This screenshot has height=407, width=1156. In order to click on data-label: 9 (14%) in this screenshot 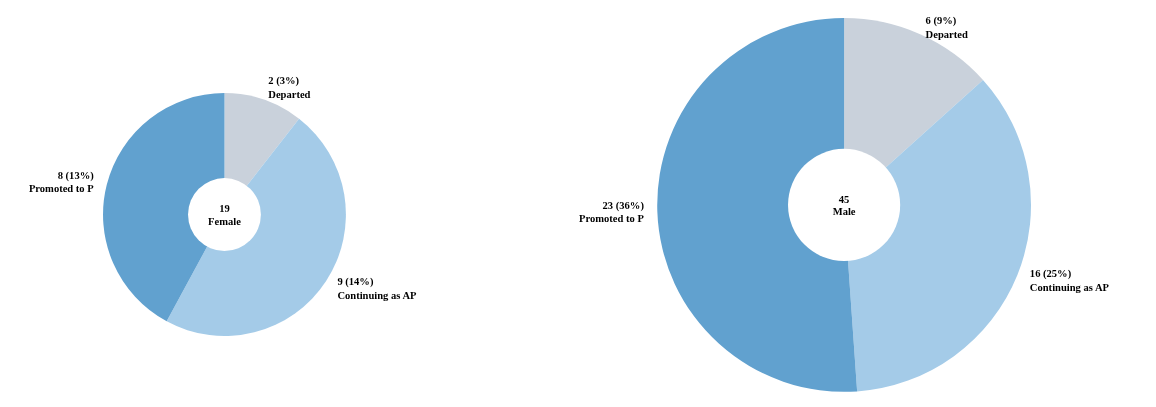, I will do `click(355, 282)`.